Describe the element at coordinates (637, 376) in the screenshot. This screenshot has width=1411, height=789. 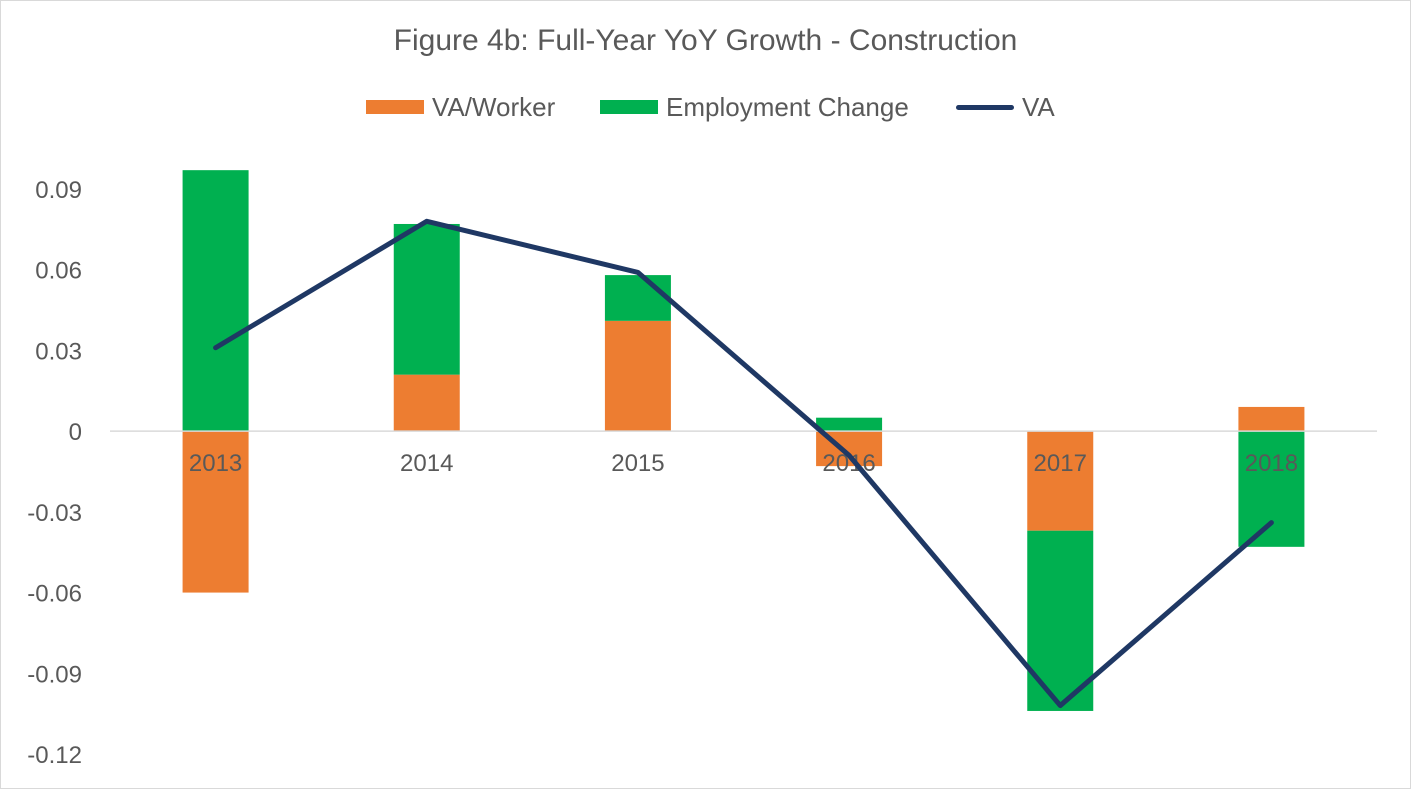
I see `bar-va-worker-2015` at that location.